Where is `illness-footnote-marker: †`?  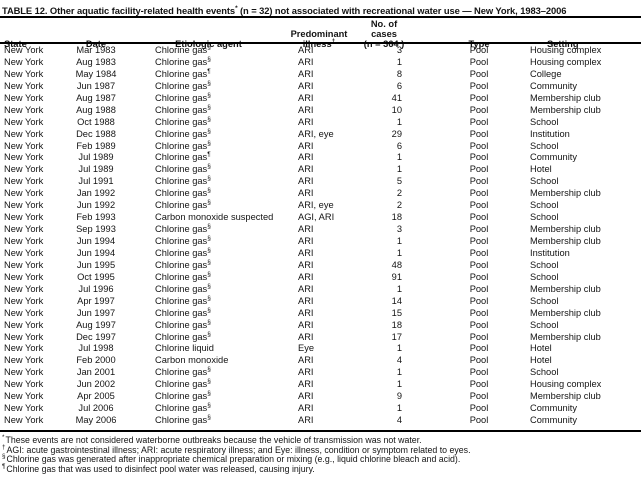 illness-footnote-marker: † is located at coordinates (334, 41).